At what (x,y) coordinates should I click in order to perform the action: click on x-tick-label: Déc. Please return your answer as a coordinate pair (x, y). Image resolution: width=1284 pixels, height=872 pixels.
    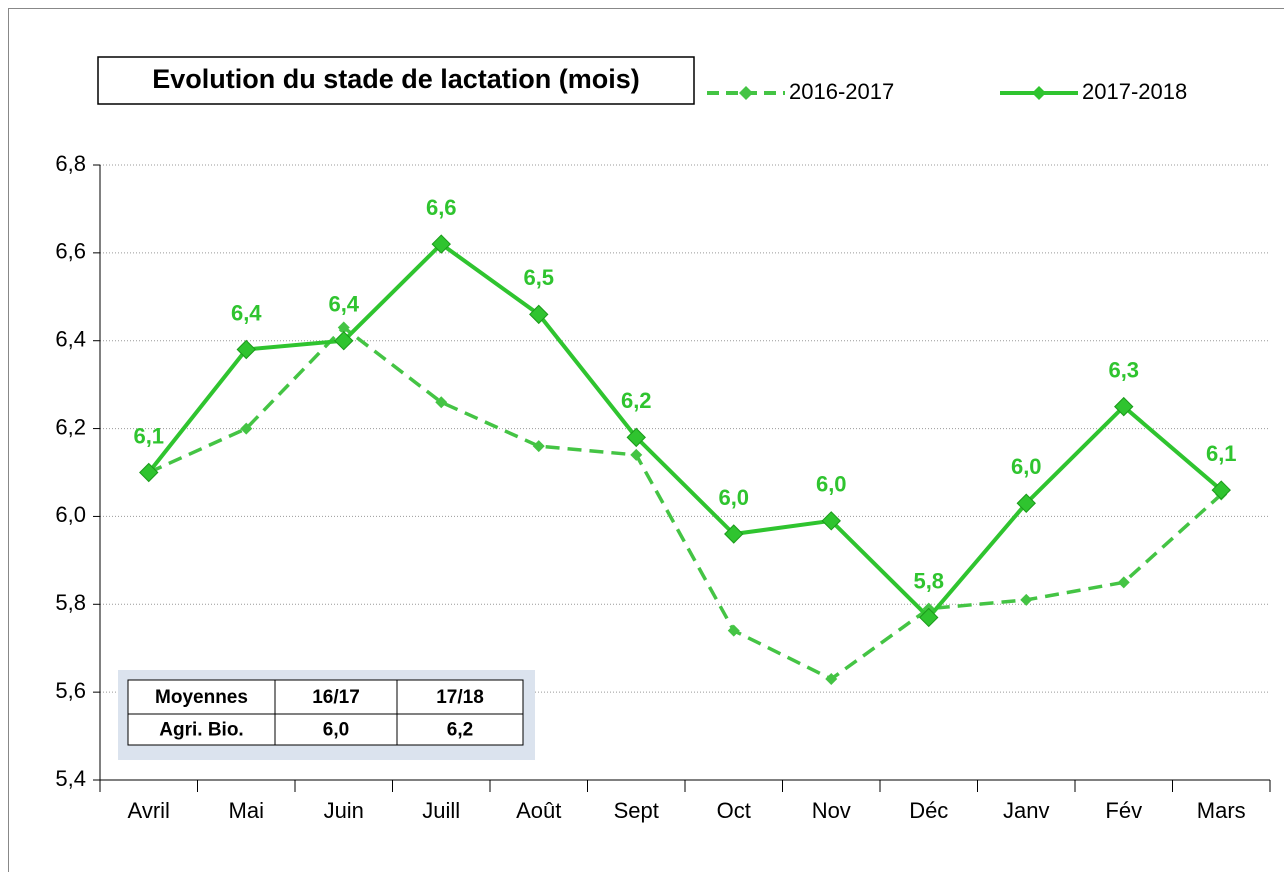
    Looking at the image, I should click on (928, 810).